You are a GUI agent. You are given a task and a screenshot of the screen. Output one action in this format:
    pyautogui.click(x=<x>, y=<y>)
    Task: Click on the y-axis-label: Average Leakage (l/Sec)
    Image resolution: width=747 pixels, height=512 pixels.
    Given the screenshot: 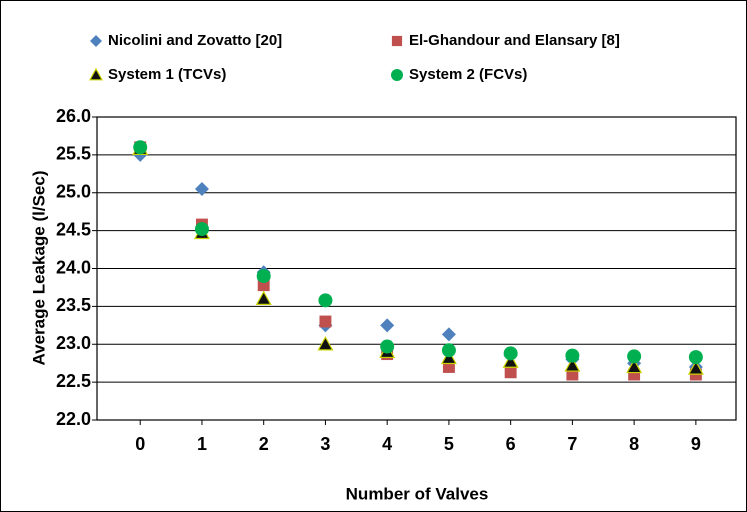 What is the action you would take?
    pyautogui.click(x=38, y=268)
    